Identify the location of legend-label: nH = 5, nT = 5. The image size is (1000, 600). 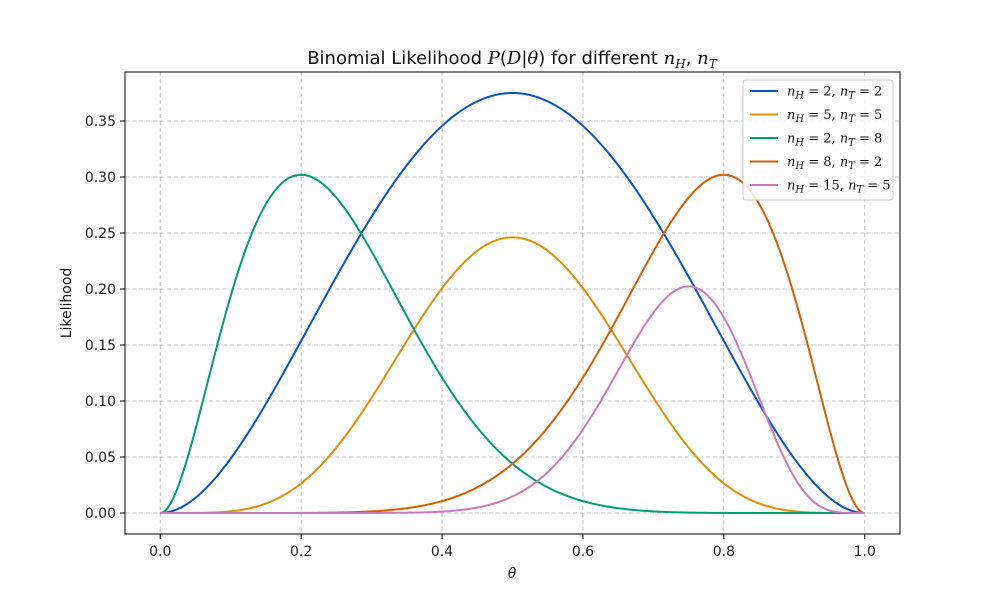
(834, 116).